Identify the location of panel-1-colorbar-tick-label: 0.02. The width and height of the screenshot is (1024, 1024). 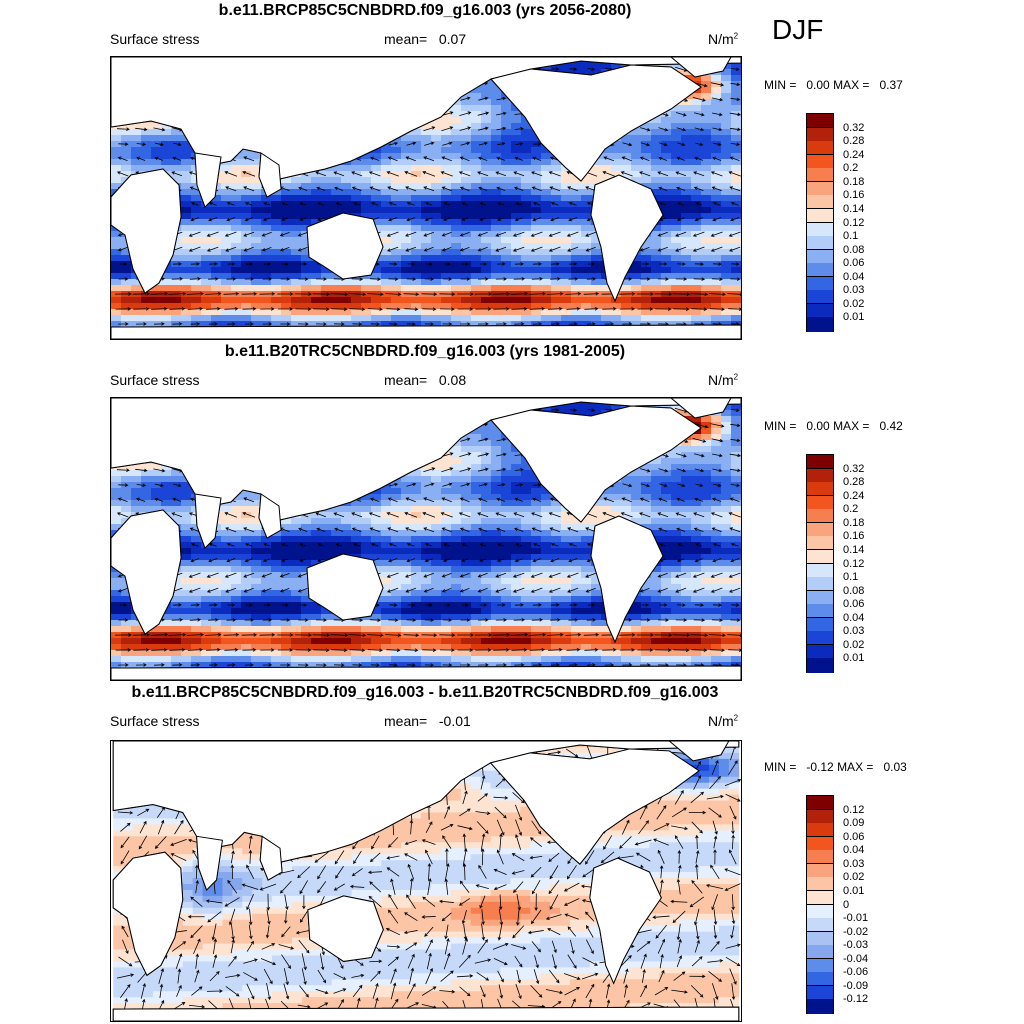
(854, 303).